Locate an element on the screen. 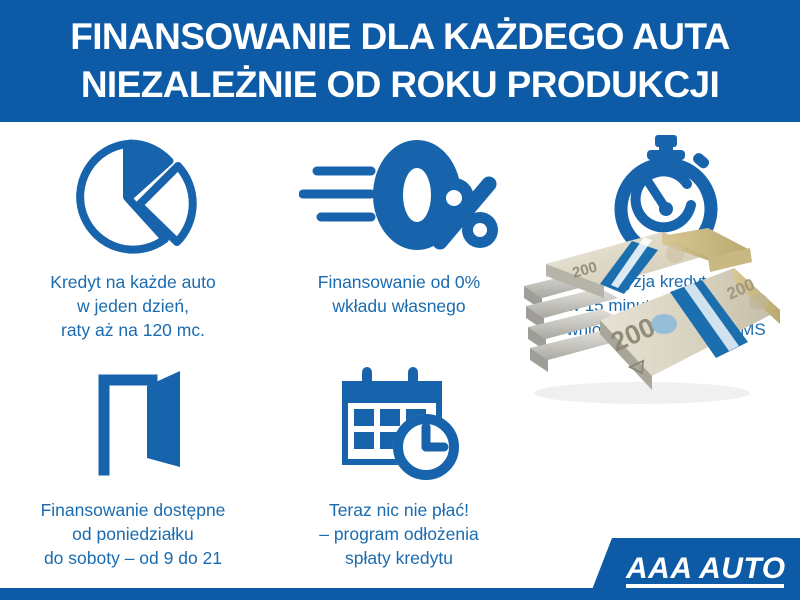 The width and height of the screenshot is (800, 600). zero-percent-icon is located at coordinates (399, 197).